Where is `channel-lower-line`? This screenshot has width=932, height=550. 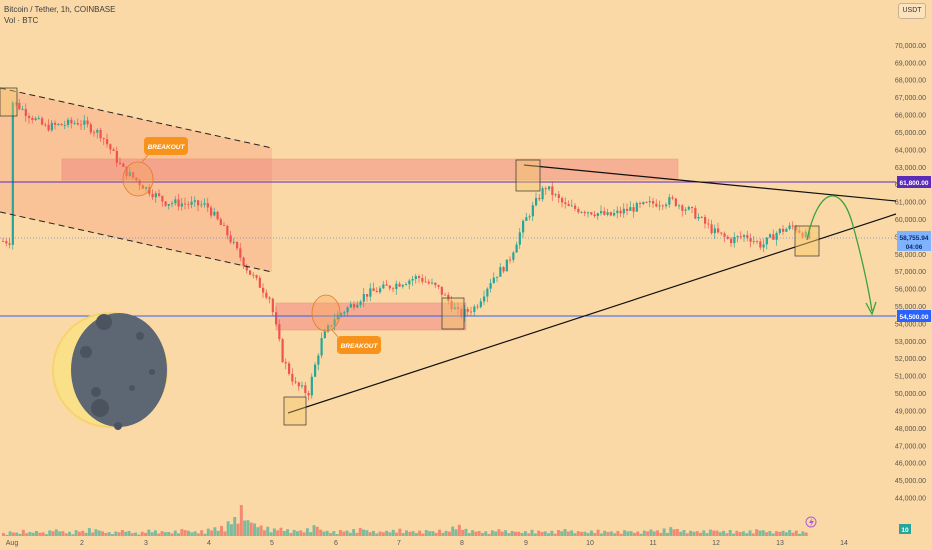
channel-lower-line is located at coordinates (136, 242).